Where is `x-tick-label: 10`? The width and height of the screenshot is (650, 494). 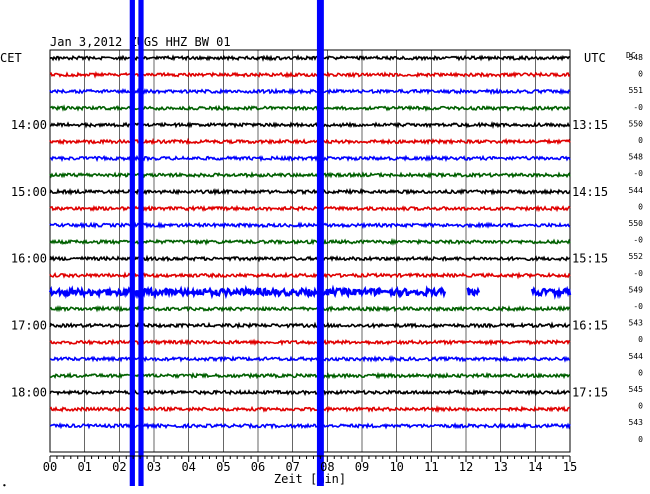
x-tick-label: 10 is located at coordinates (396, 467).